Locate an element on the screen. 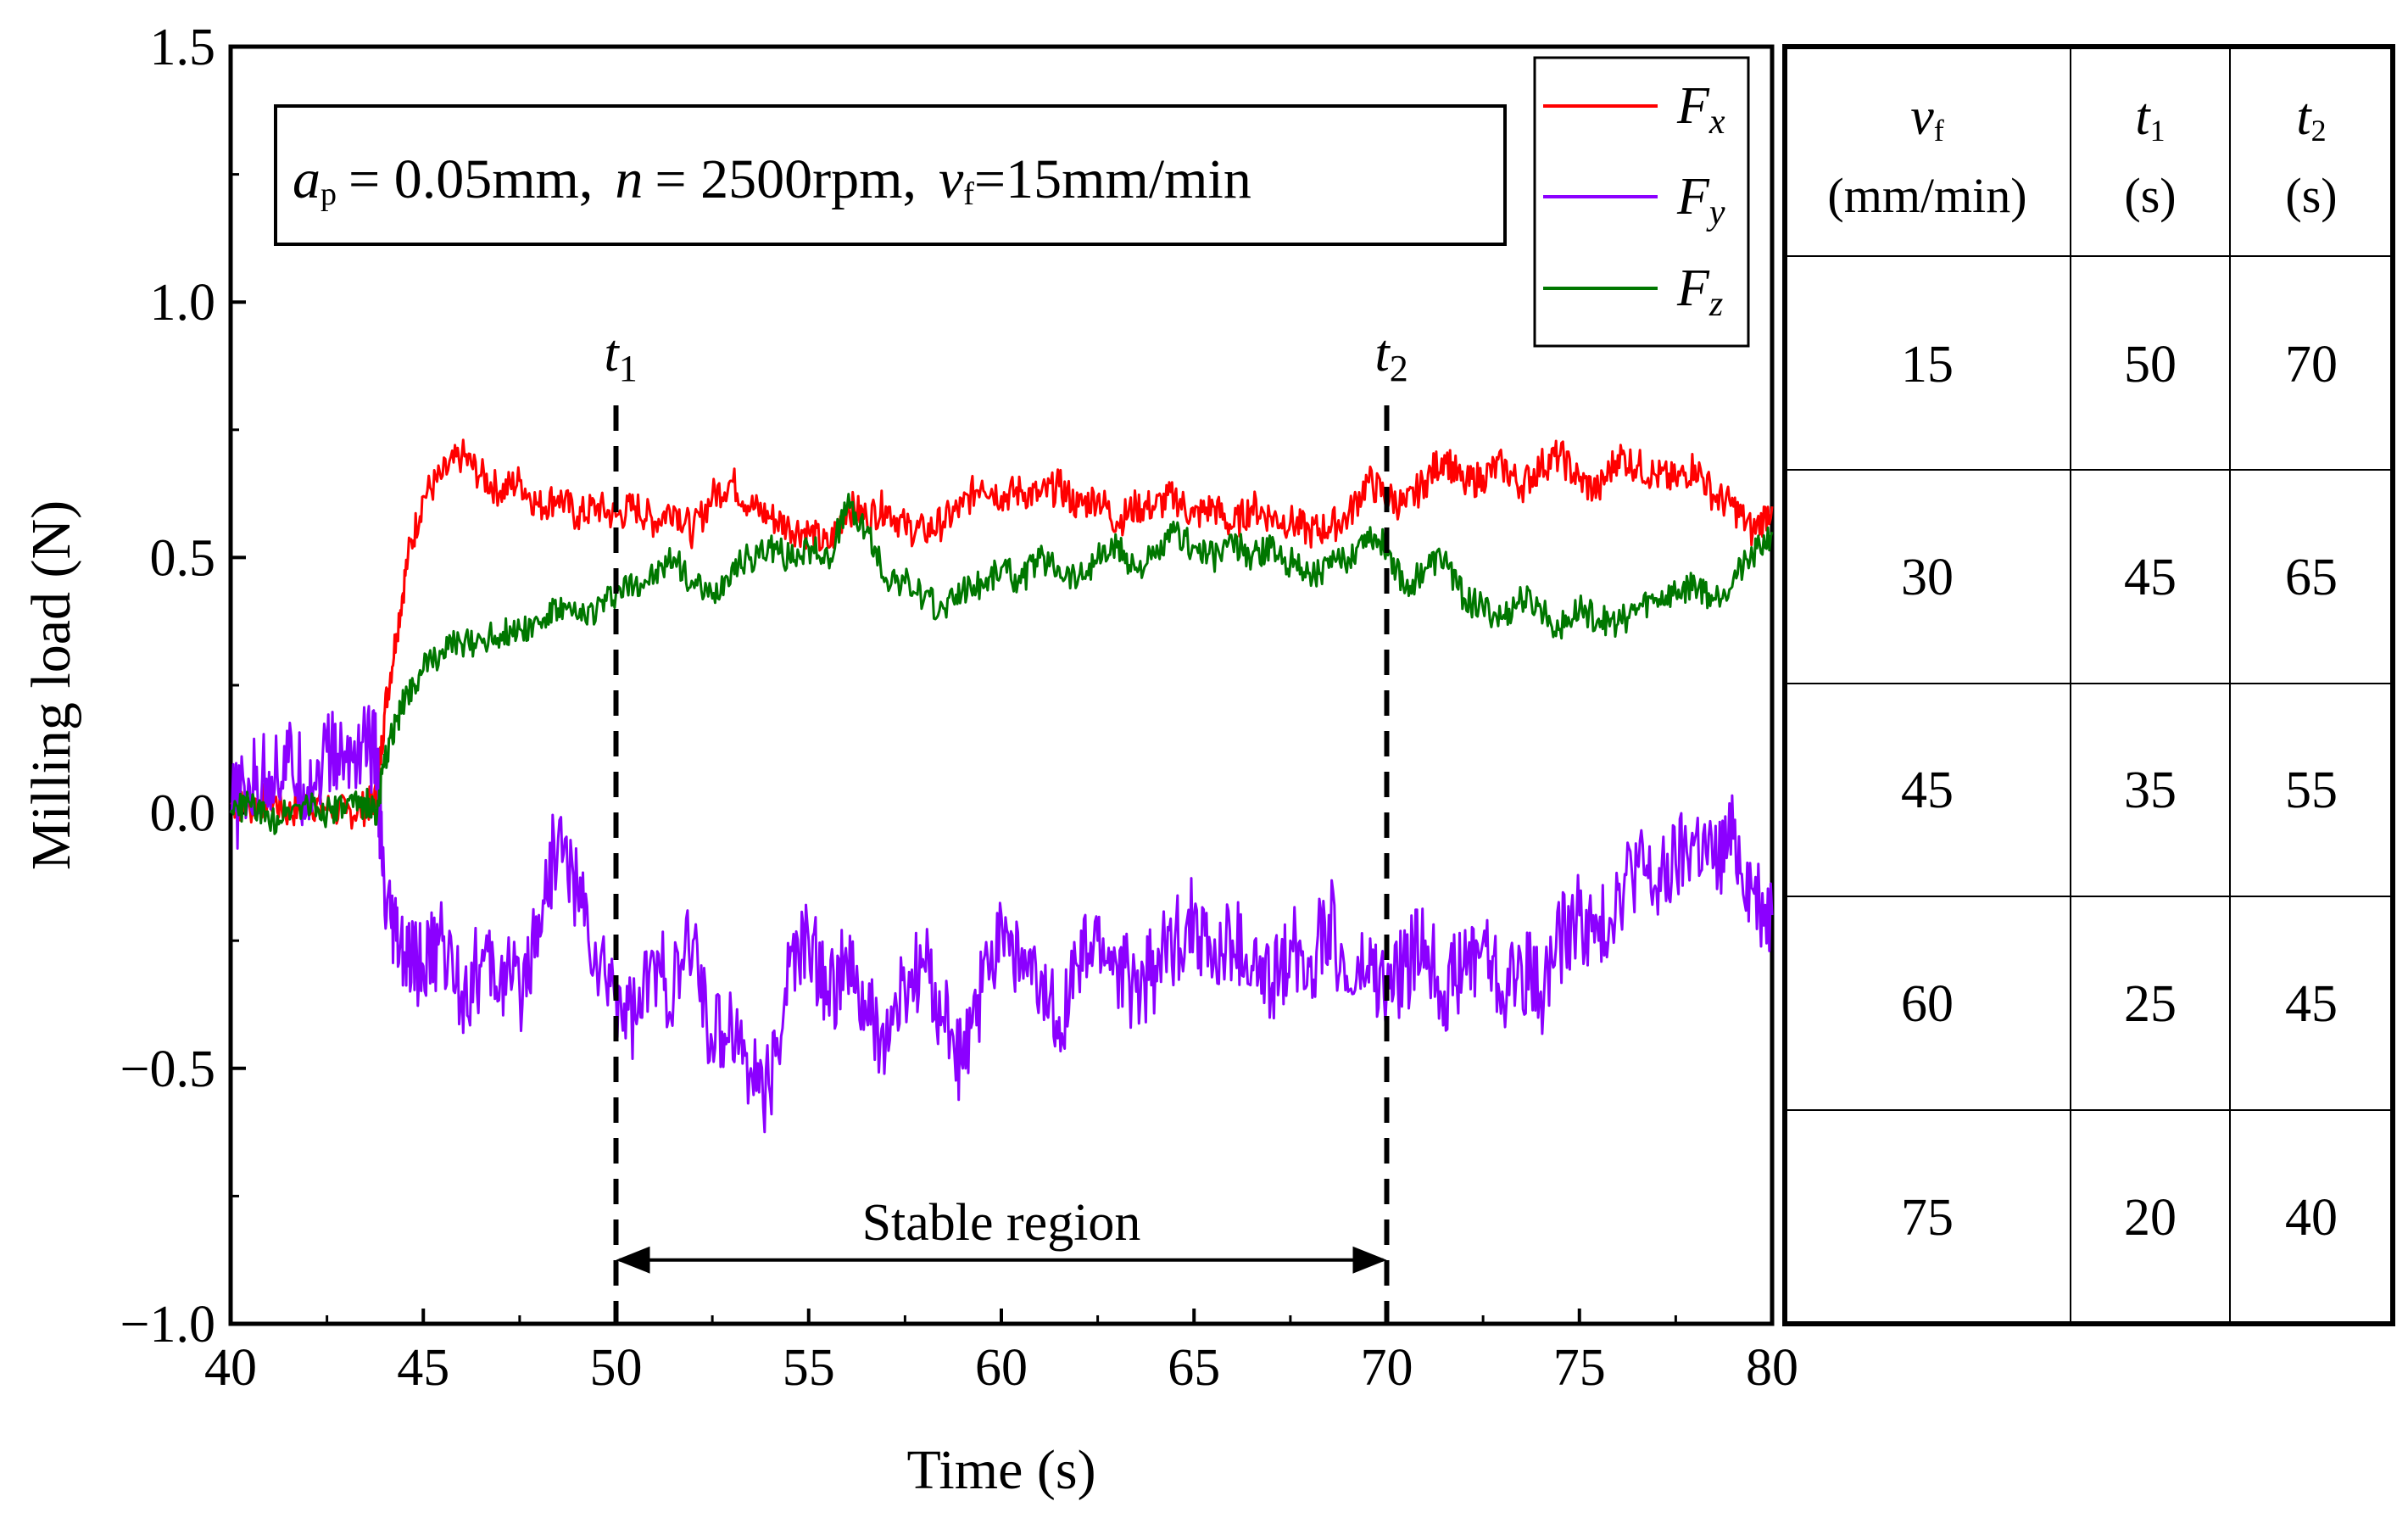  conditions-box: ap = 0.05mm, n = 2500rpm, vf=15mm/min is located at coordinates (890, 175).